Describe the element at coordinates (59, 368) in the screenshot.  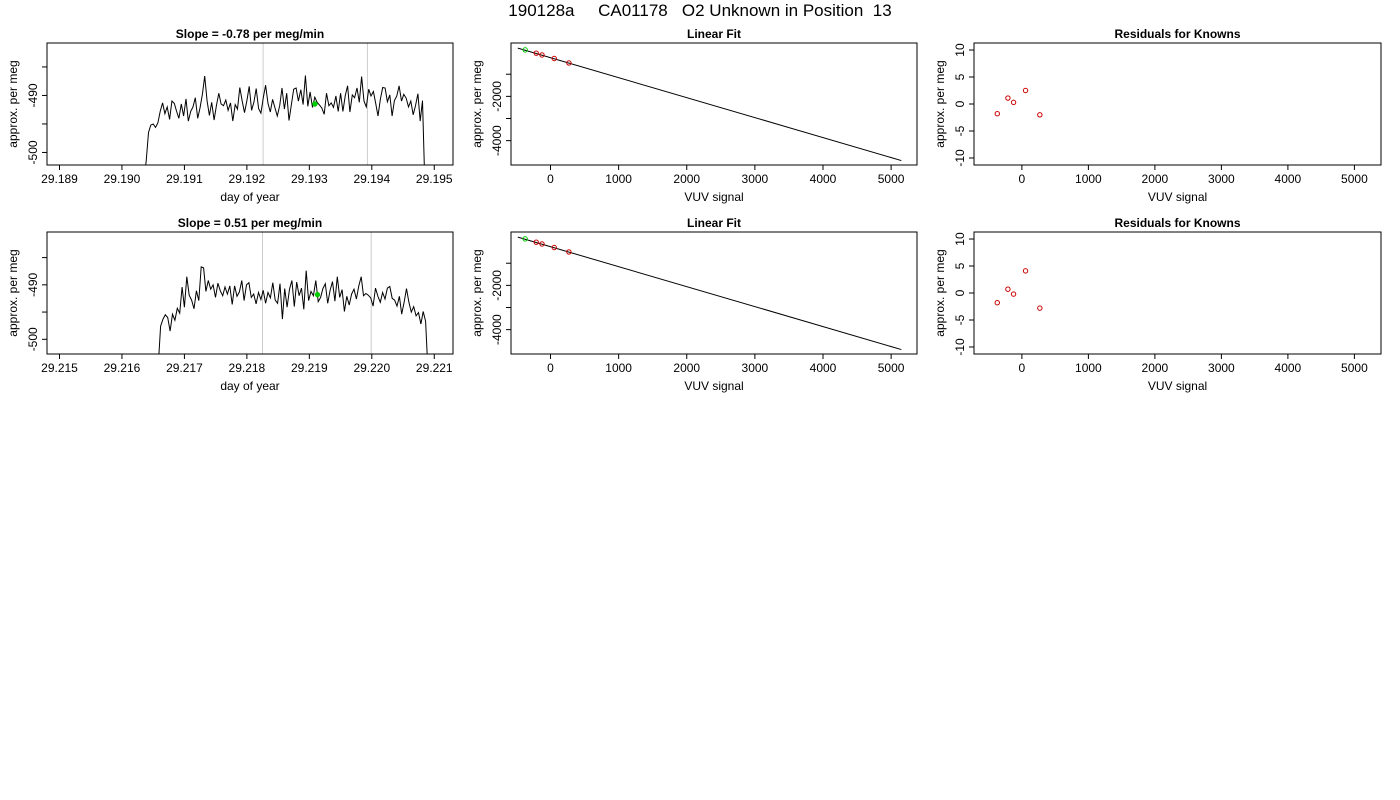
I see `x-tick-label: 29.215` at that location.